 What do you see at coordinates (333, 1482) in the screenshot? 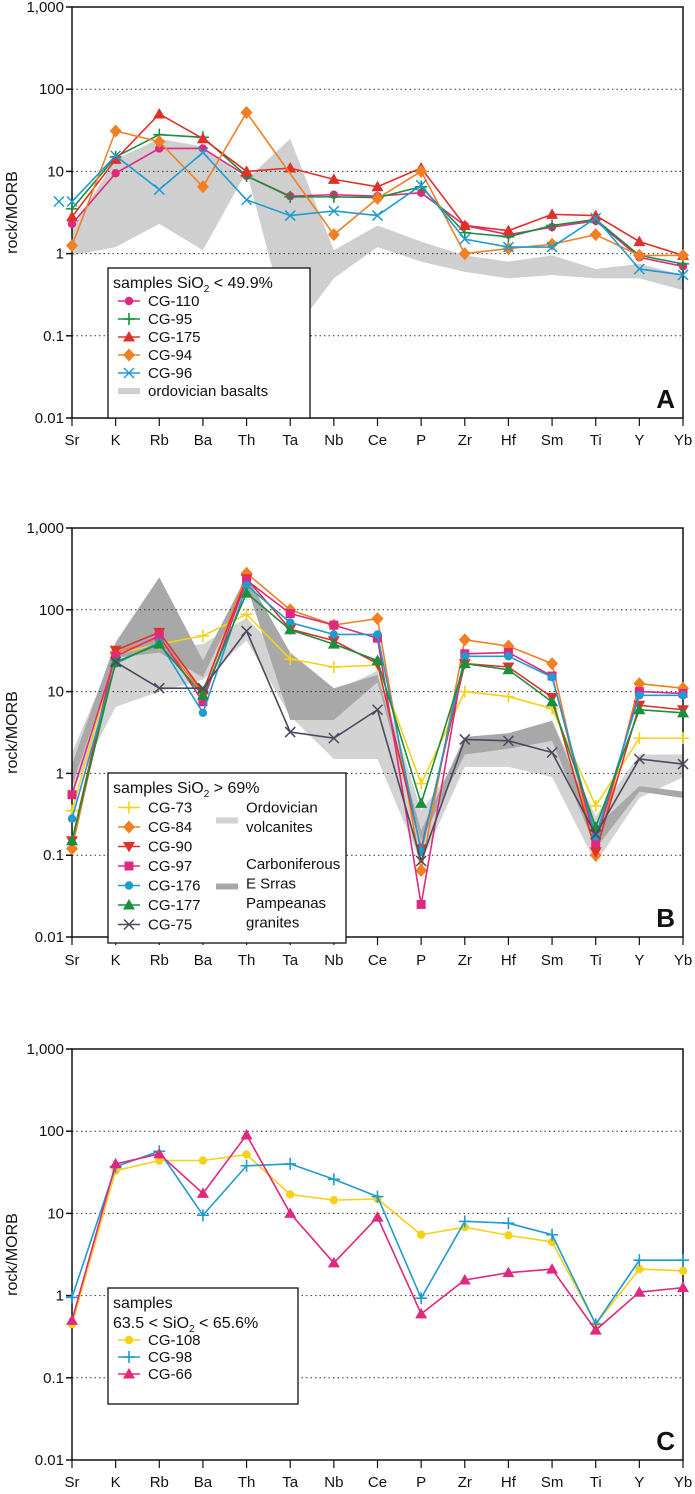
I see `x-tick-label: Nb` at bounding box center [333, 1482].